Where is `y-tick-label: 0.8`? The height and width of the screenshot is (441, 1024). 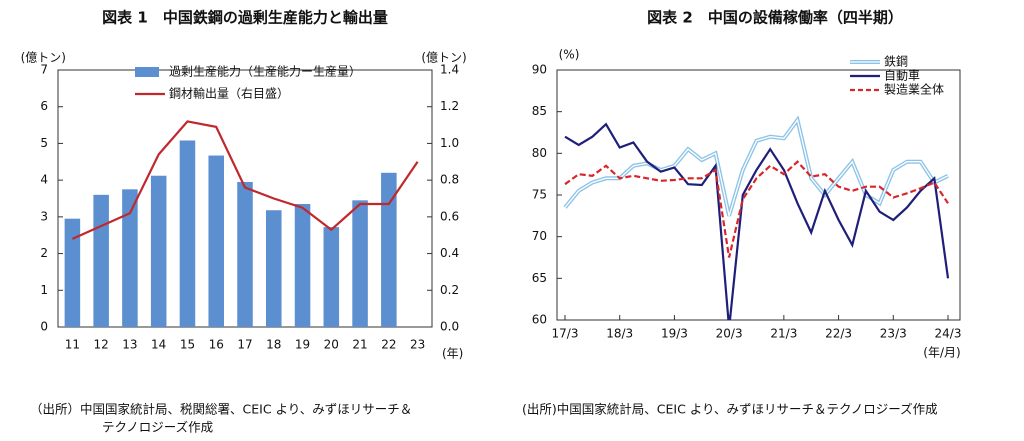
y-tick-label: 0.8 is located at coordinates (449, 180).